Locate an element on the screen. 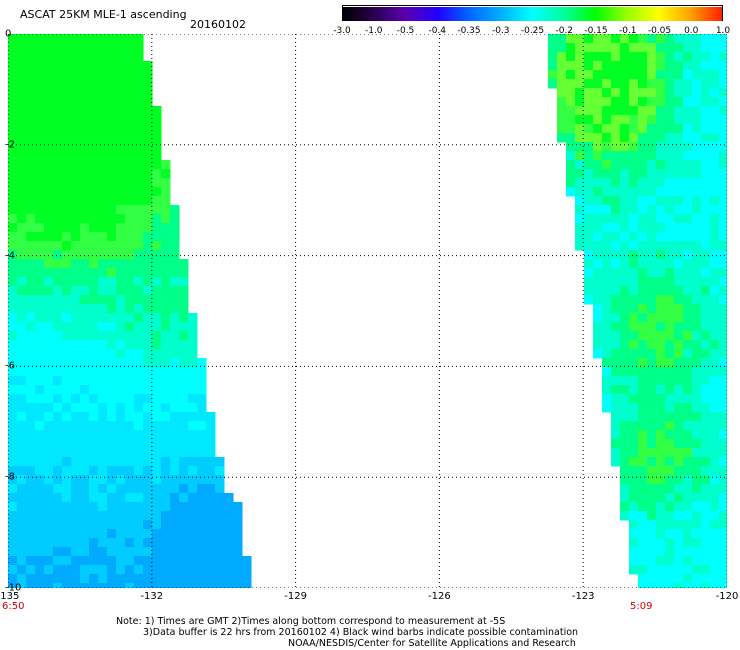  color-scale-label: -0.15 is located at coordinates (596, 31).